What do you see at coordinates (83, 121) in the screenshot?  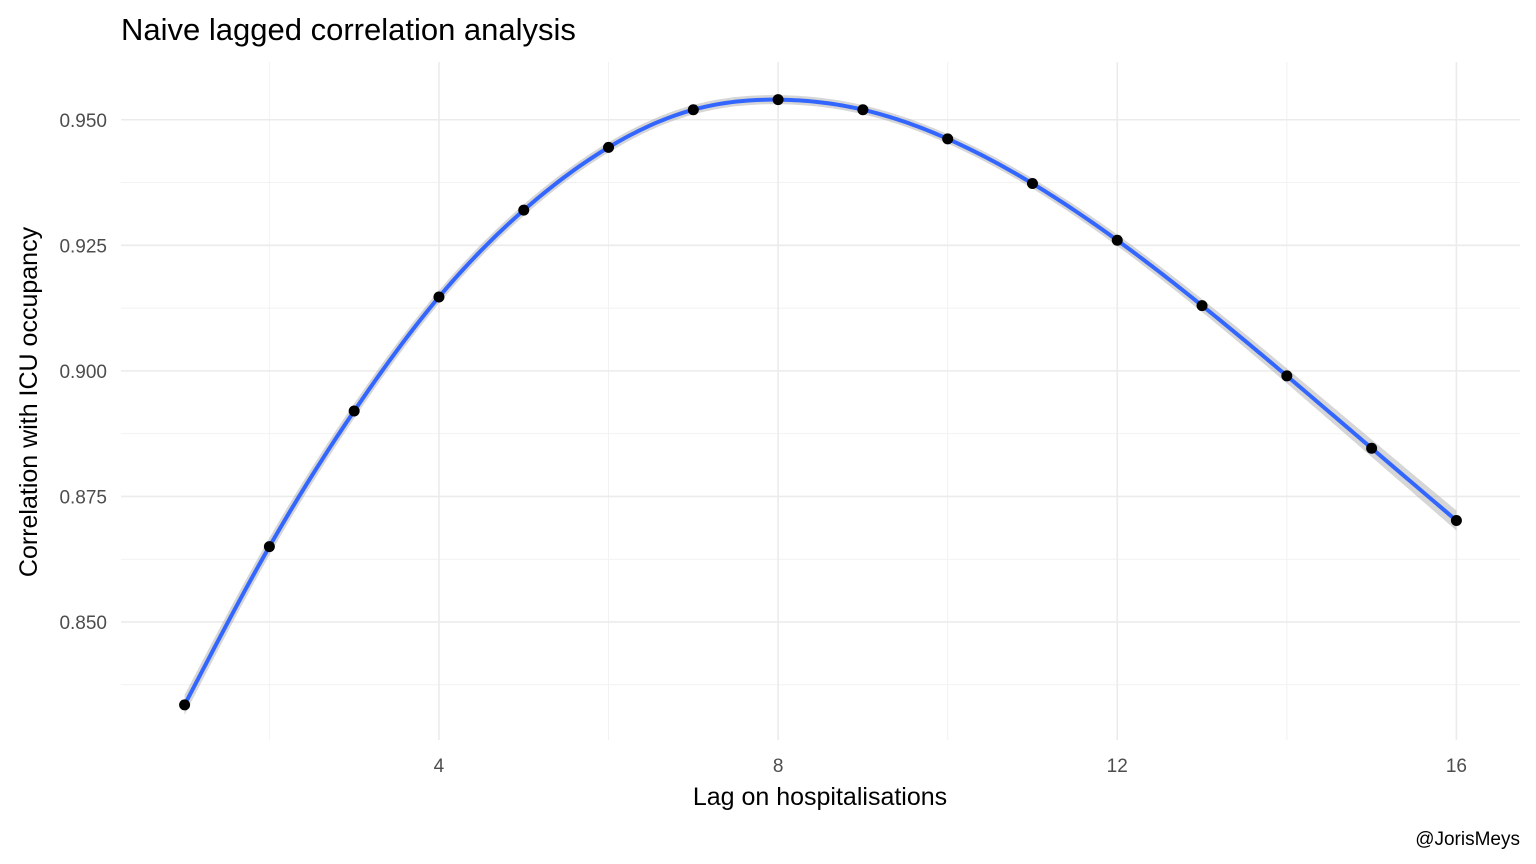 I see `y-tick-label: 0.950` at bounding box center [83, 121].